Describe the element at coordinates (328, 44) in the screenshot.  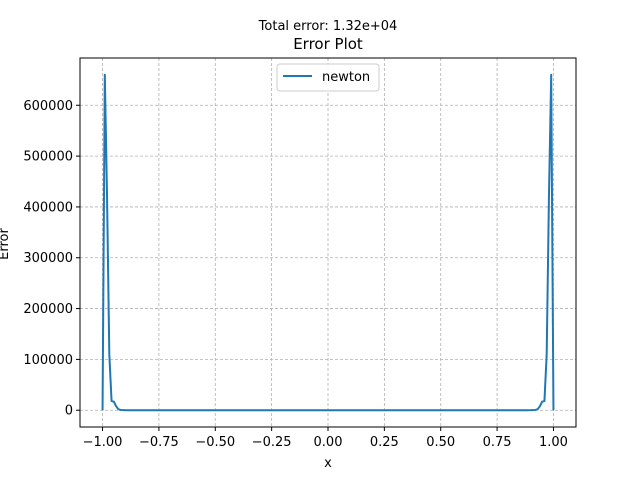
I see `chart-title: Error Plot` at that location.